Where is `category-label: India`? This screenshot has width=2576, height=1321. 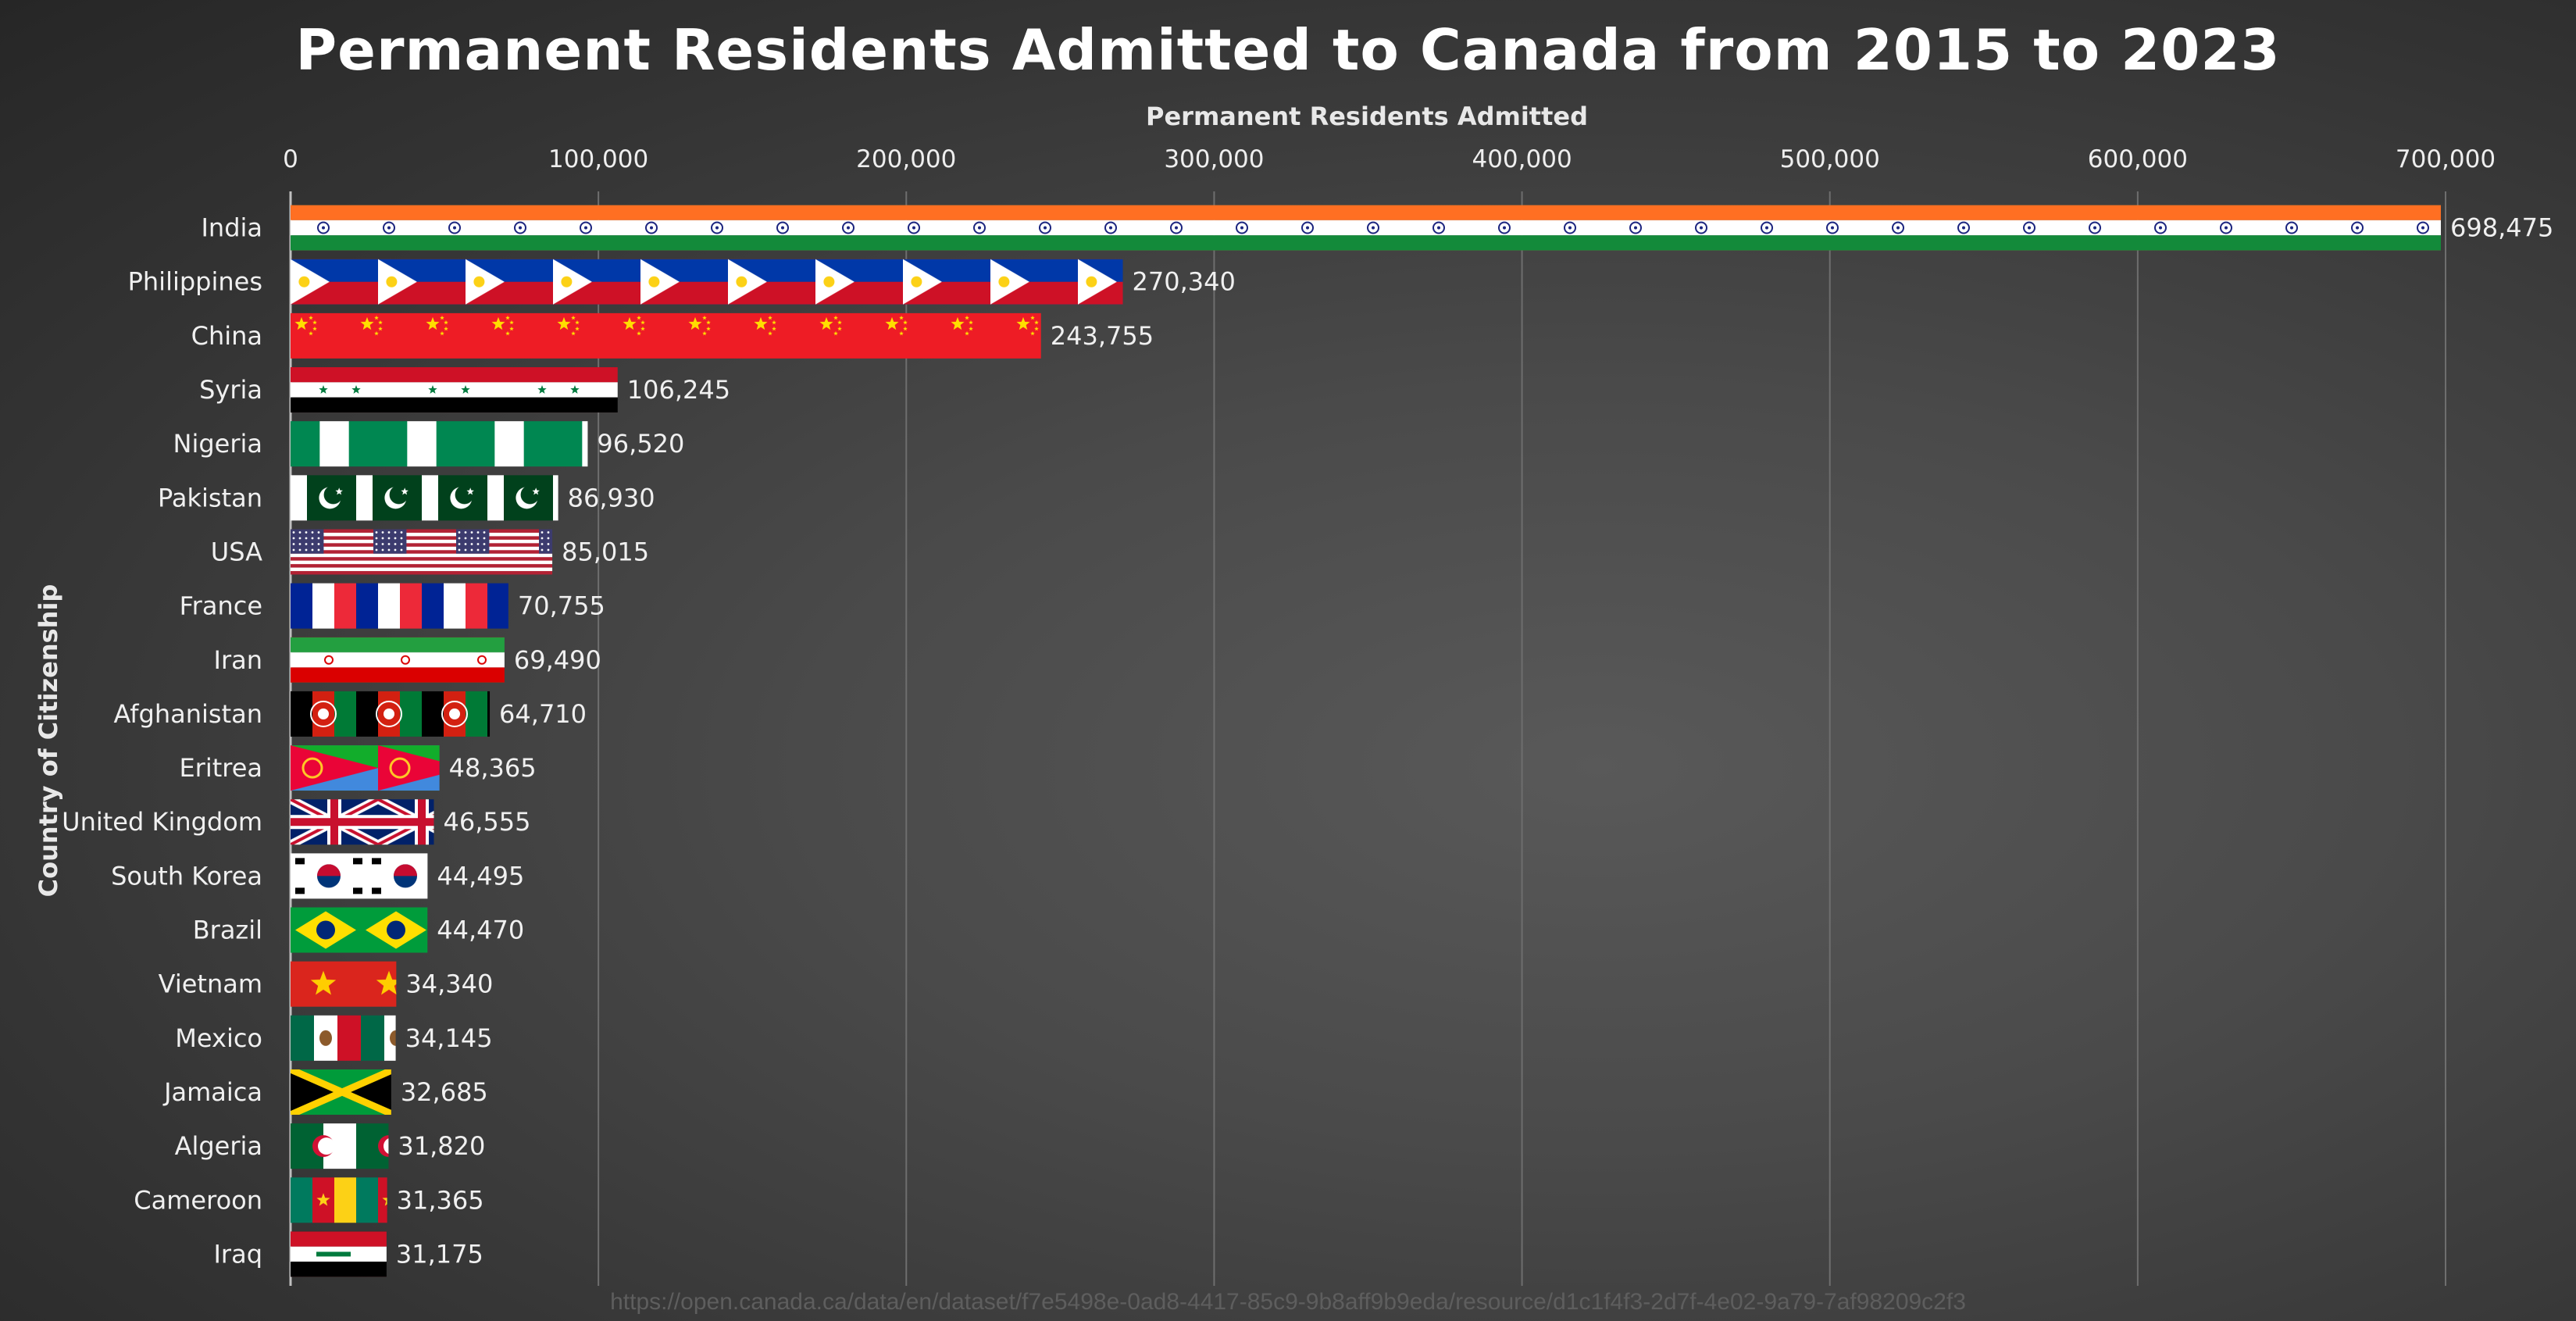
category-label: India is located at coordinates (231, 228).